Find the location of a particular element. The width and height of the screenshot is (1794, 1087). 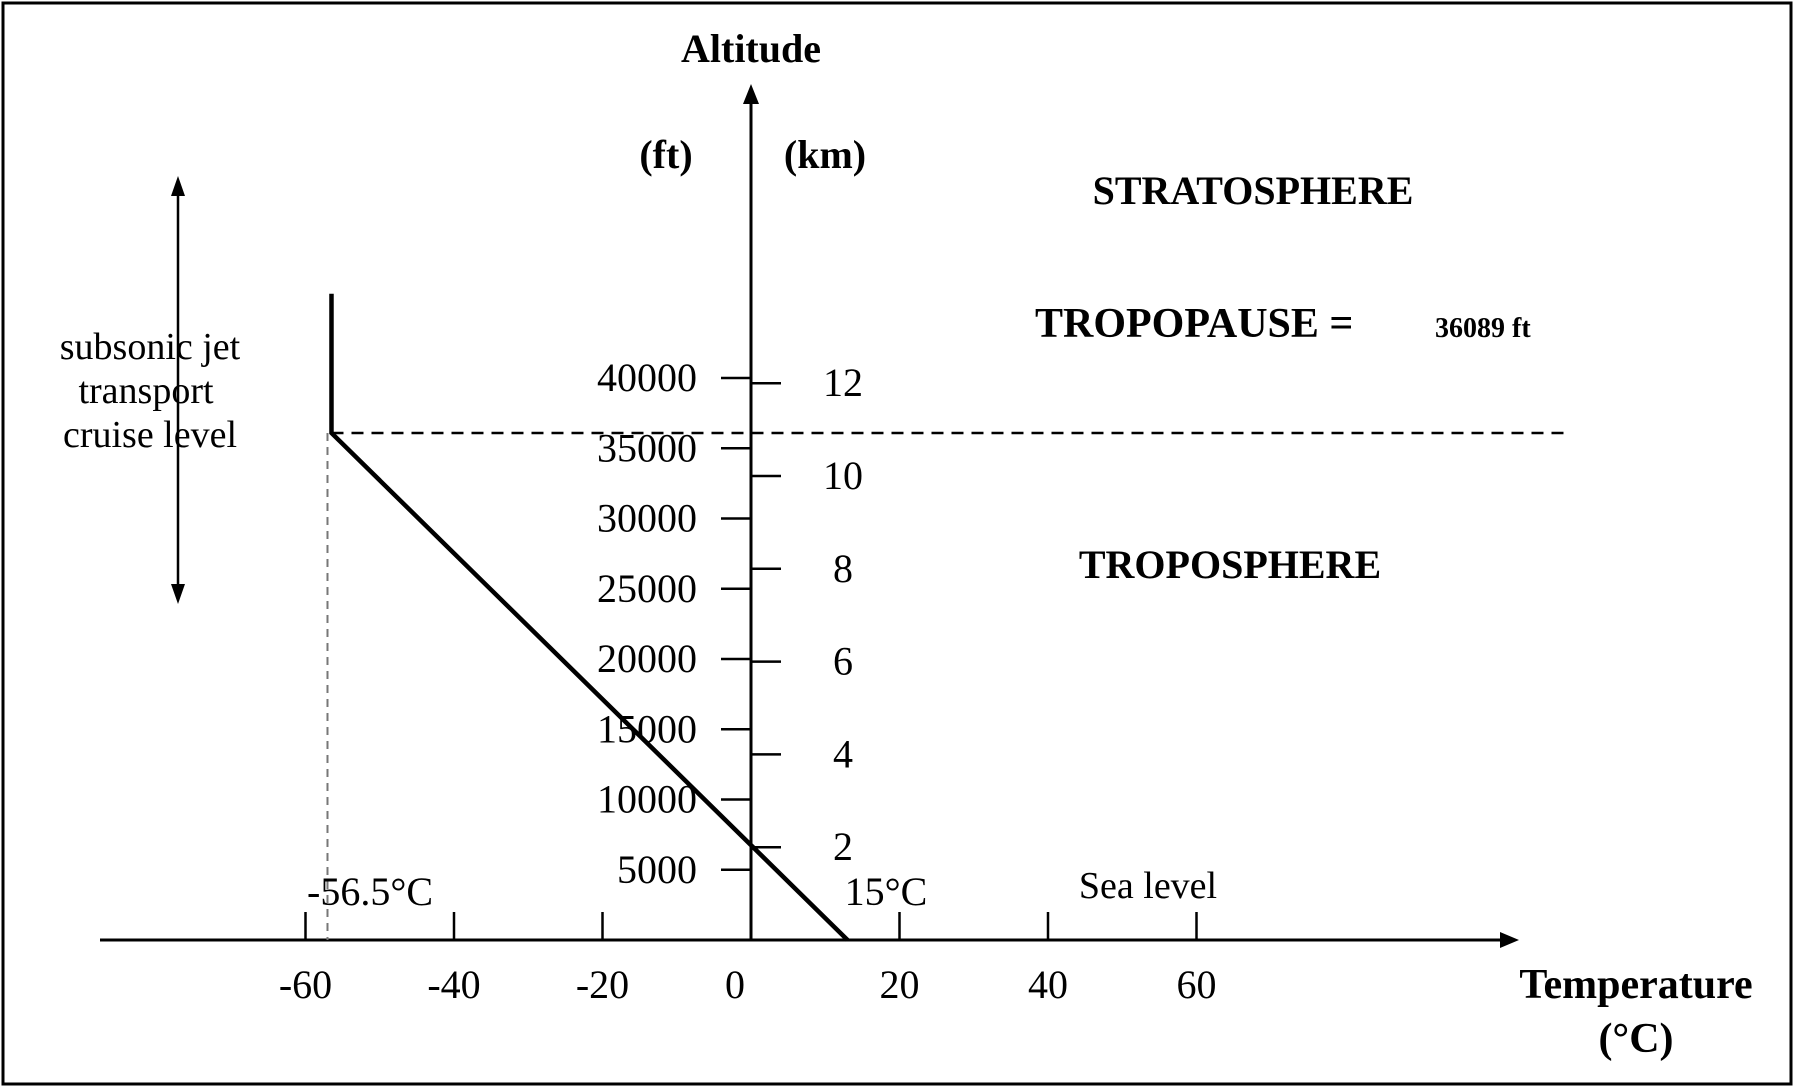

x-tick-label: -60 is located at coordinates (305, 984).